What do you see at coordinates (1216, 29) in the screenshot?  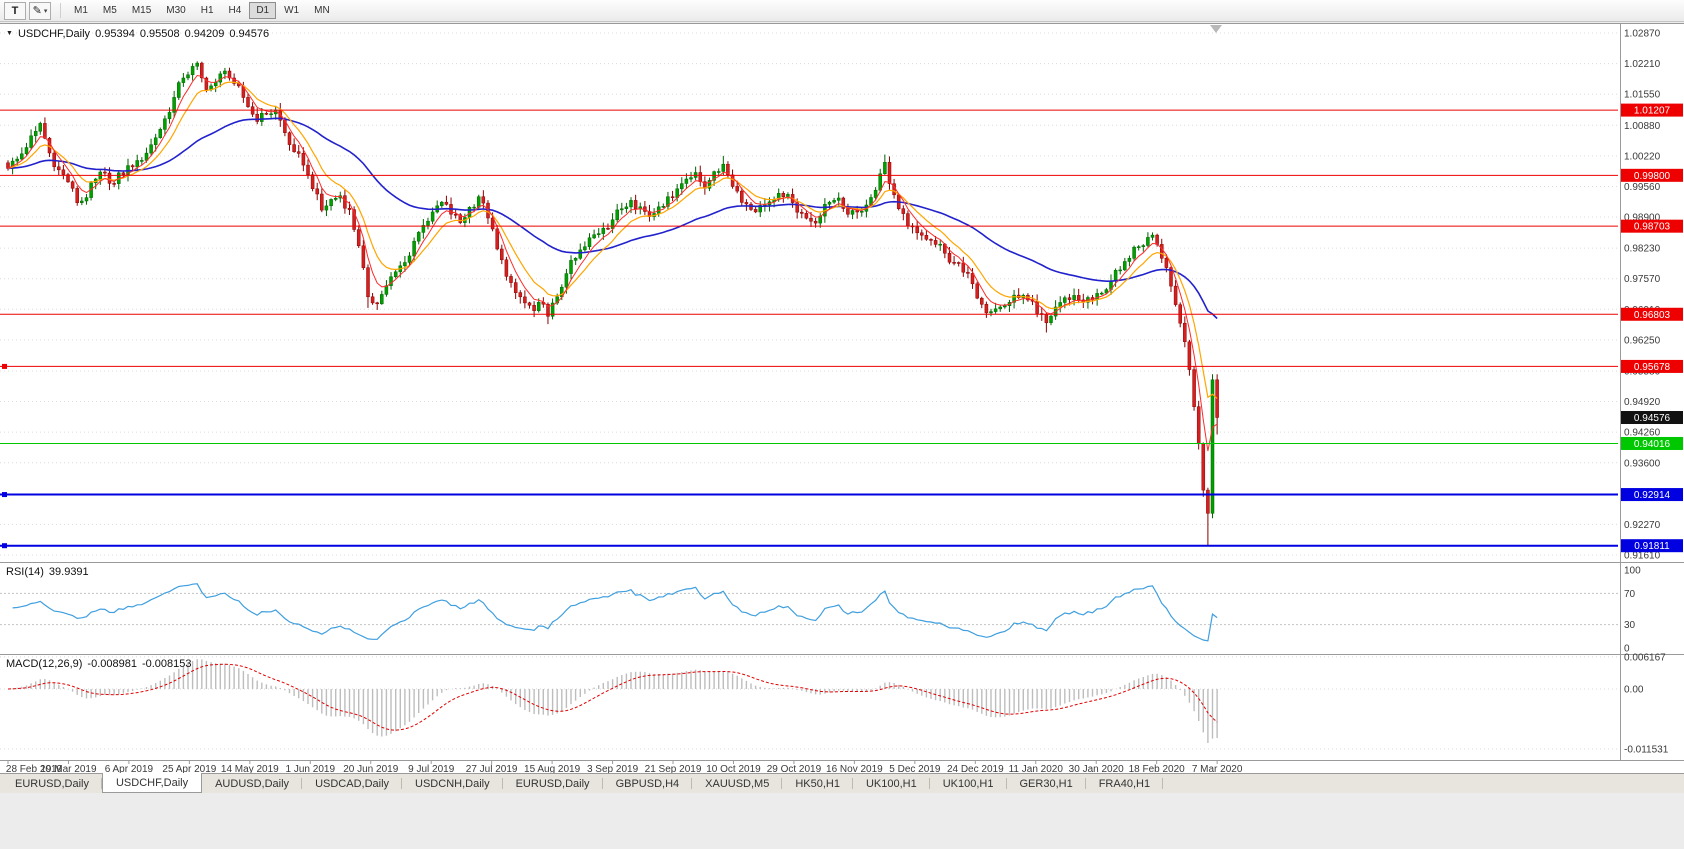 I see `chart-shift-marker` at bounding box center [1216, 29].